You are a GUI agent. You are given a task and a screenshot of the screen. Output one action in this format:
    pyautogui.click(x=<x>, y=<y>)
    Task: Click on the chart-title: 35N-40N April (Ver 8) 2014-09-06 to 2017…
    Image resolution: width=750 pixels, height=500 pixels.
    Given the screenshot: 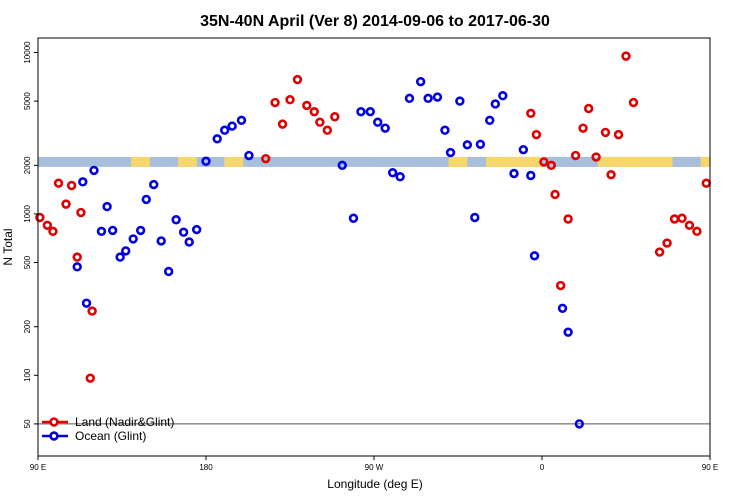 What is the action you would take?
    pyautogui.click(x=375, y=21)
    